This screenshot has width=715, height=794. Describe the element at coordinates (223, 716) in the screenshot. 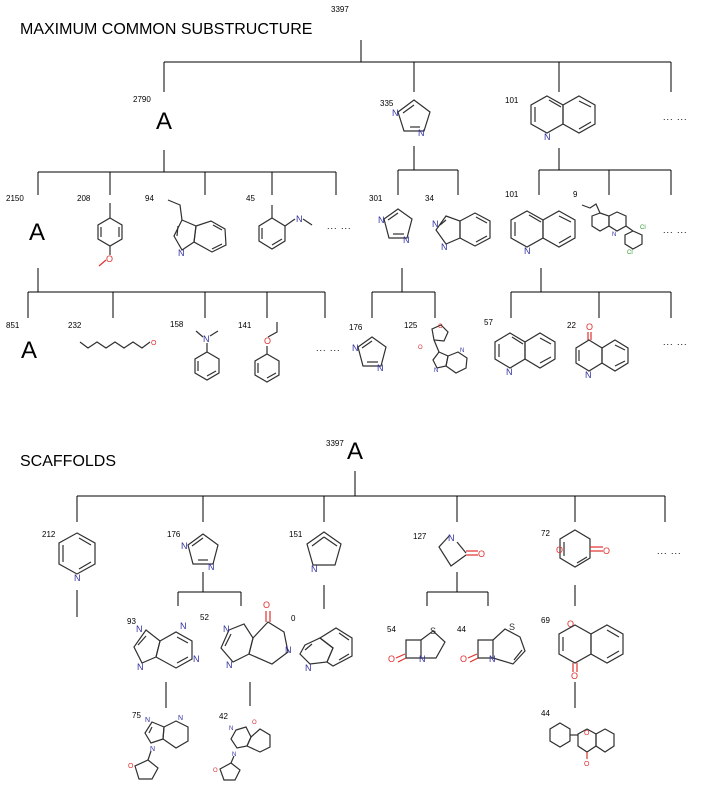

I see `node-count: 42` at that location.